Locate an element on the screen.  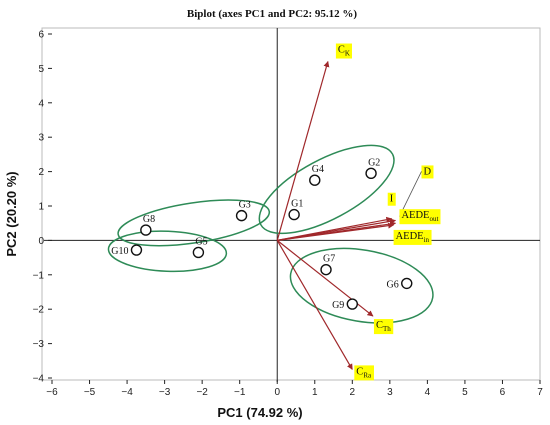
variable-label: CTh is located at coordinates (383, 327).